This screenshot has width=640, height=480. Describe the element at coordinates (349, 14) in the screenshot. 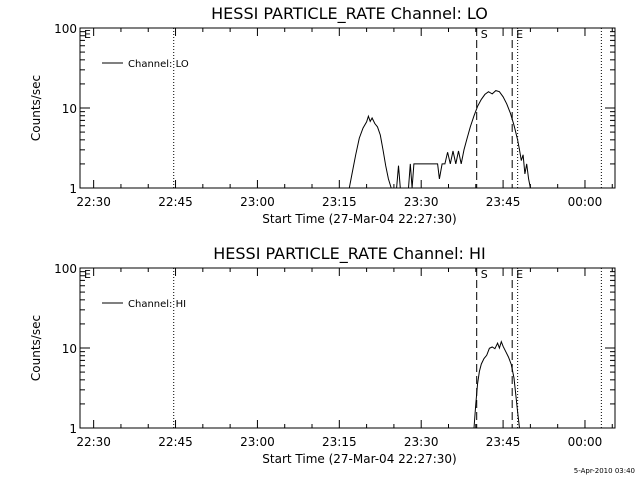

I see `chart-title: HESSI PARTICLE_RATE Channel: LO` at that location.